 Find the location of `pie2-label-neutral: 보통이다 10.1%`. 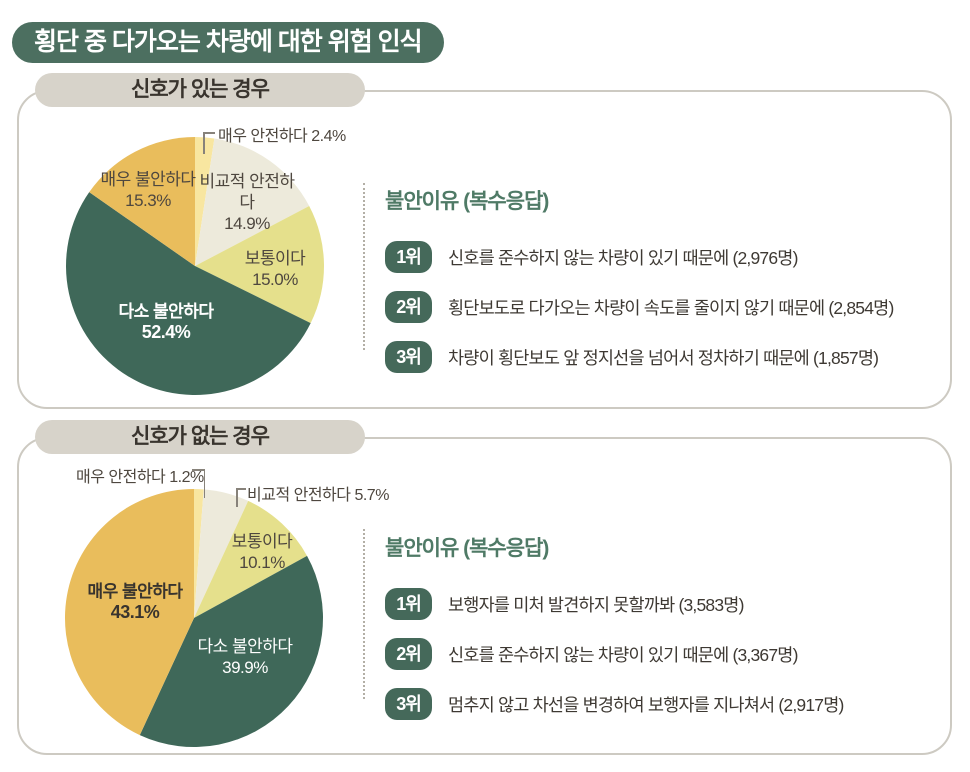

pie2-label-neutral: 보통이다 10.1% is located at coordinates (262, 552).